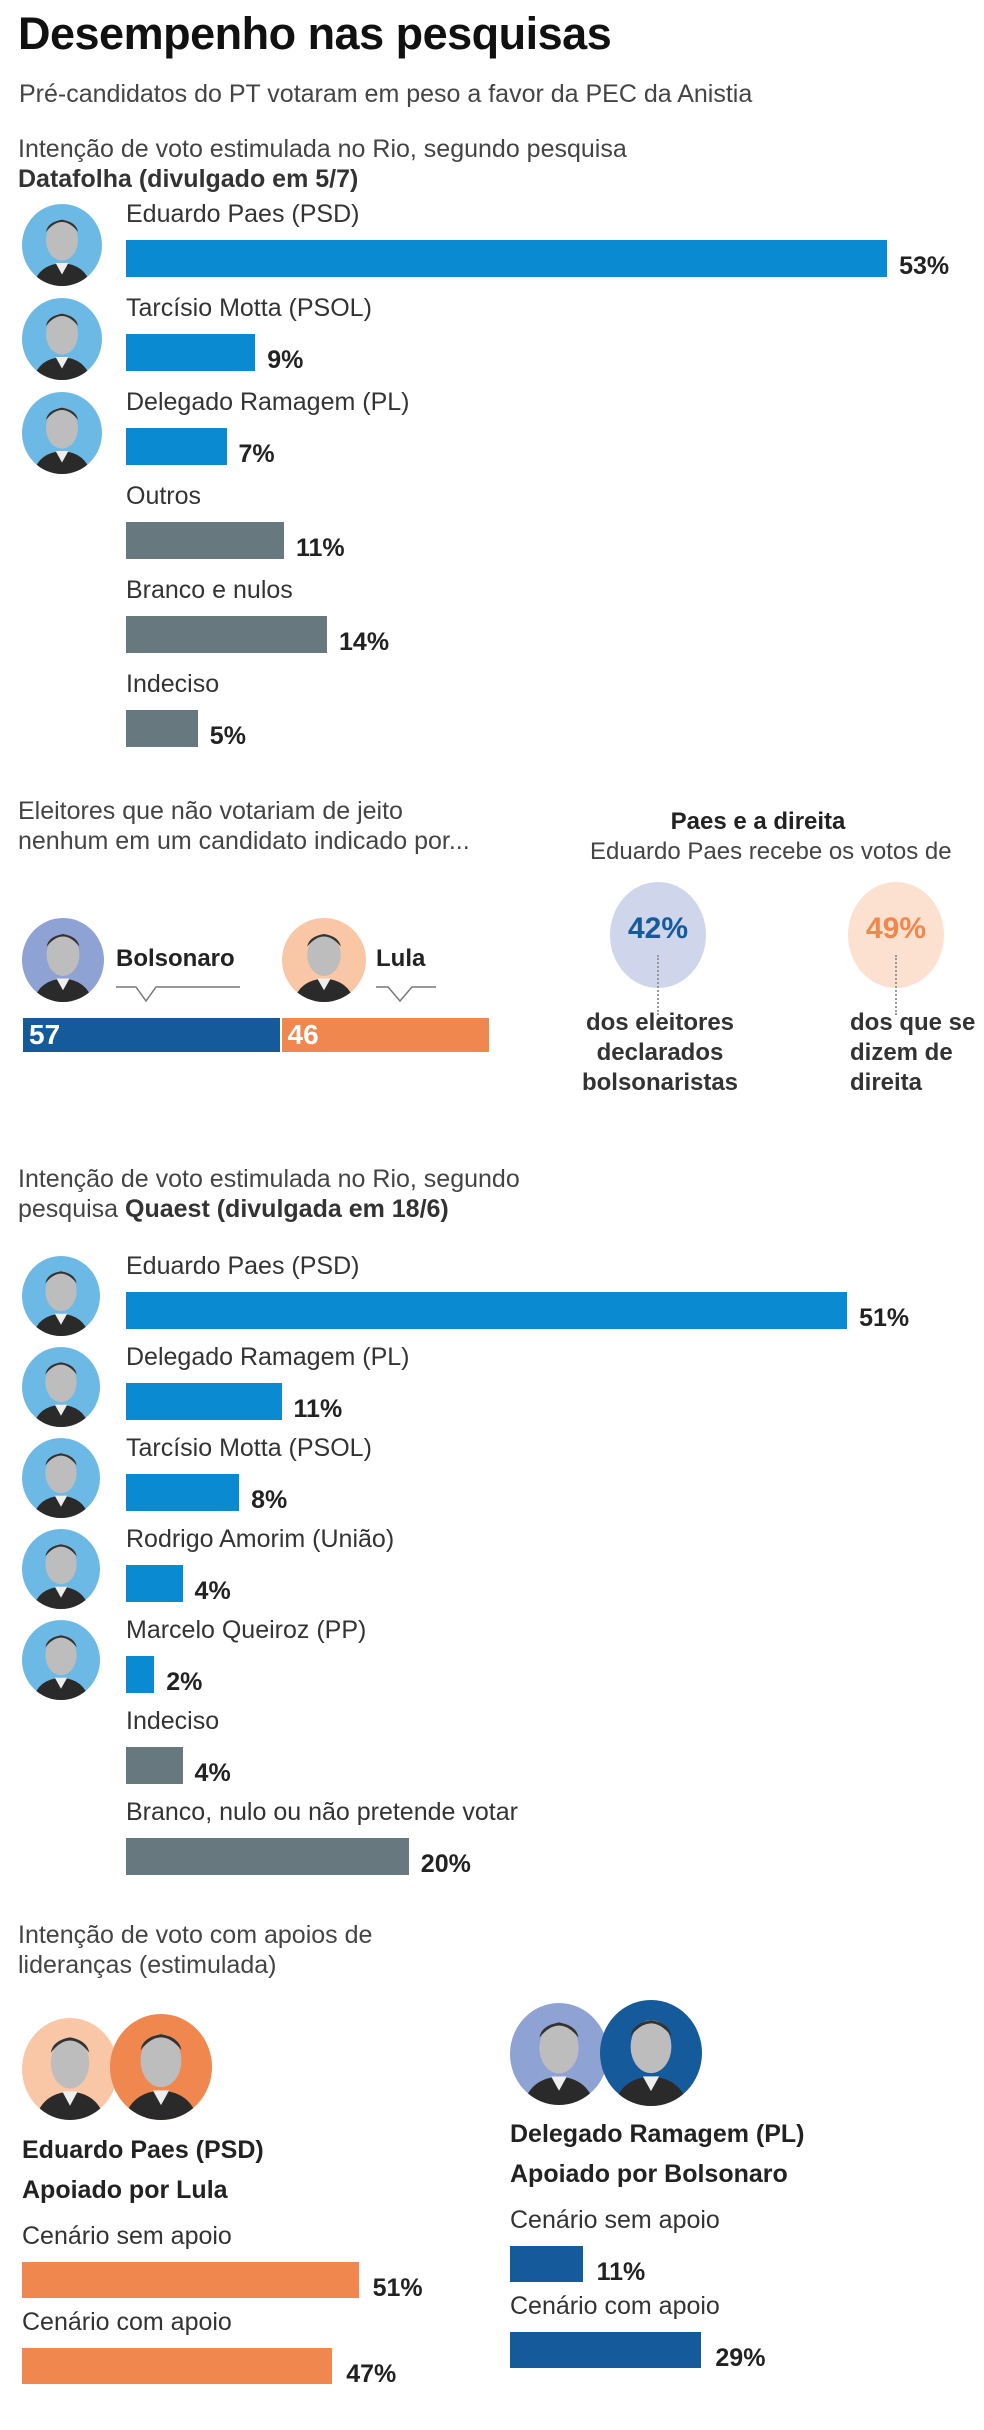 This screenshot has height=2430, width=984. What do you see at coordinates (322, 1812) in the screenshot?
I see `quaest-category-label: Branco, nulo ou não pretende votar` at bounding box center [322, 1812].